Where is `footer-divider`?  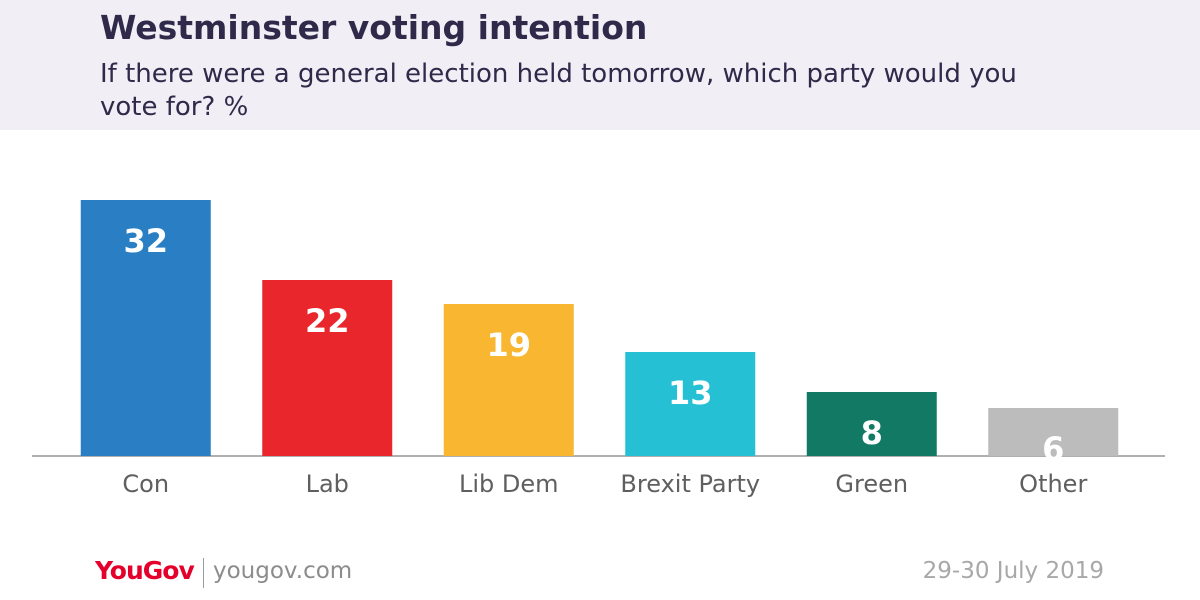
footer-divider is located at coordinates (203, 573).